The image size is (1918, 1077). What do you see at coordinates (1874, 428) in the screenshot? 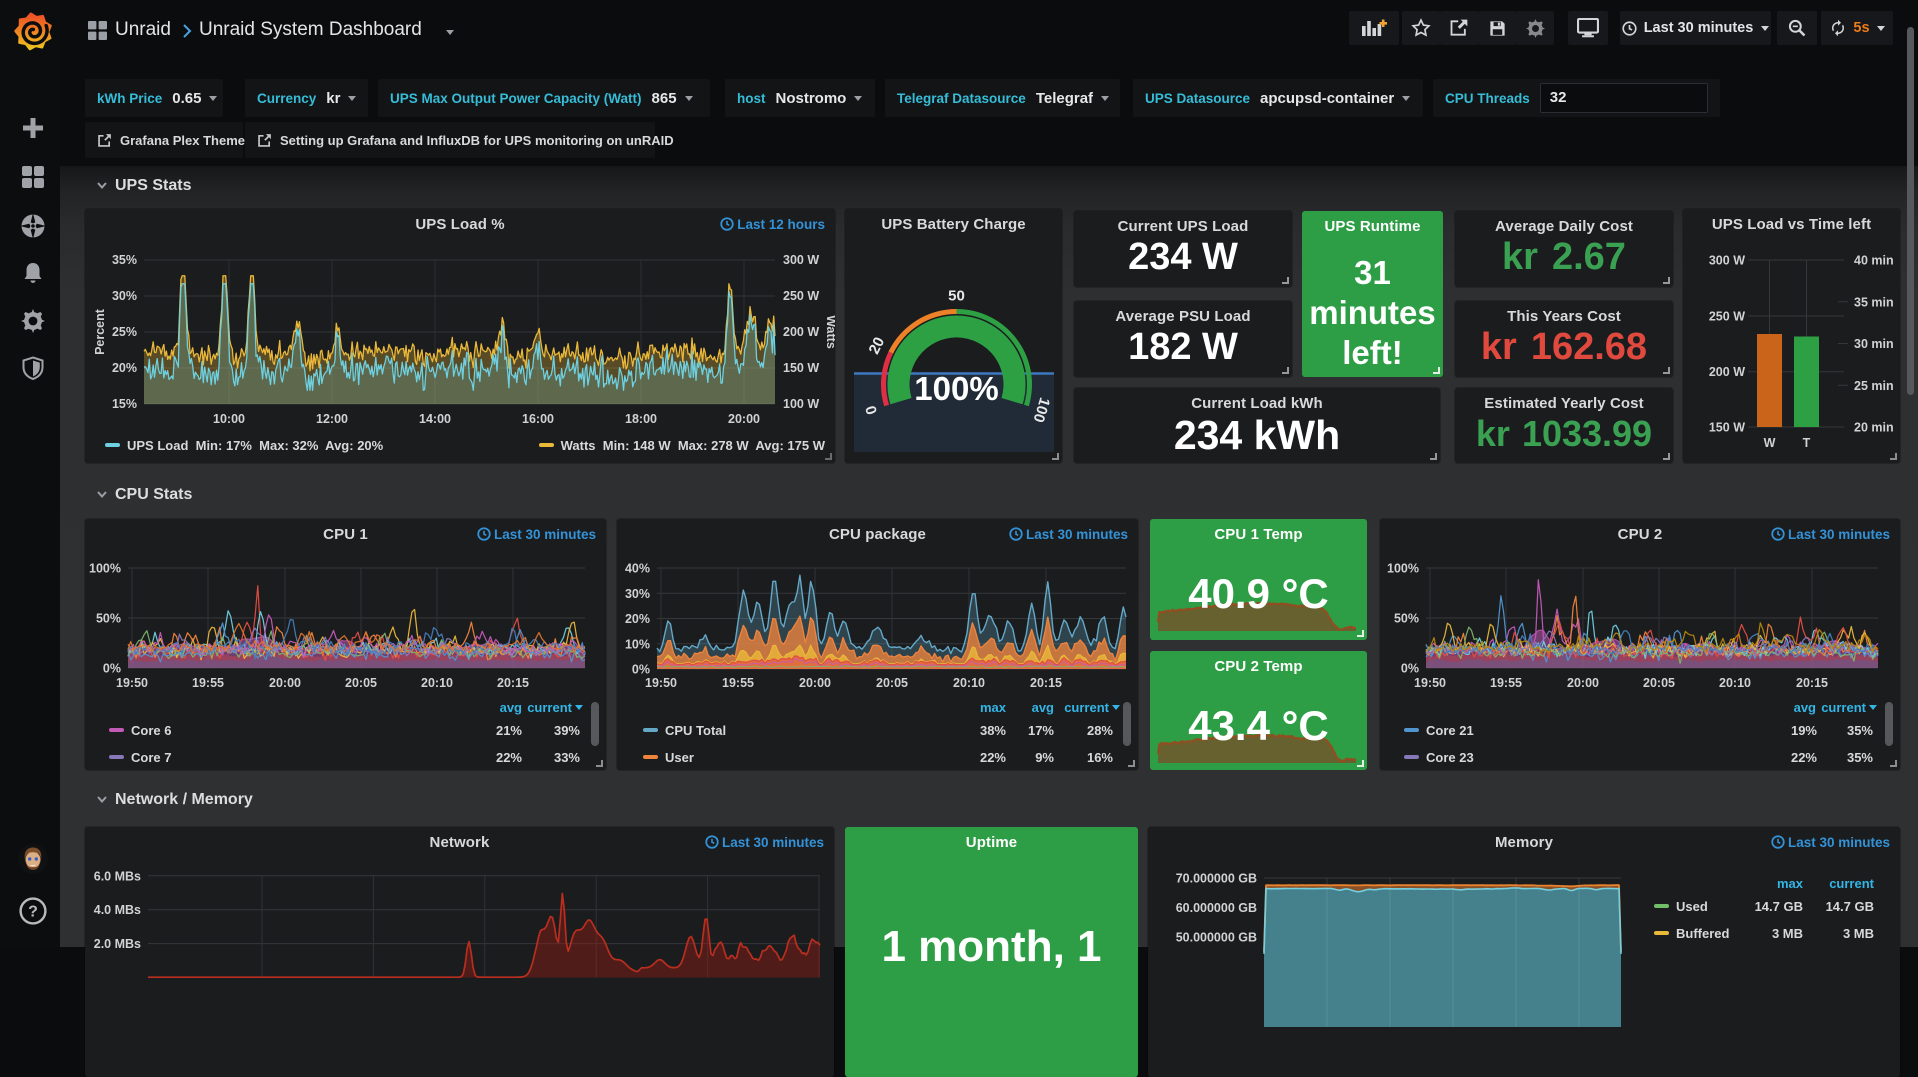
I see `svg-text: 20 min` at bounding box center [1874, 428].